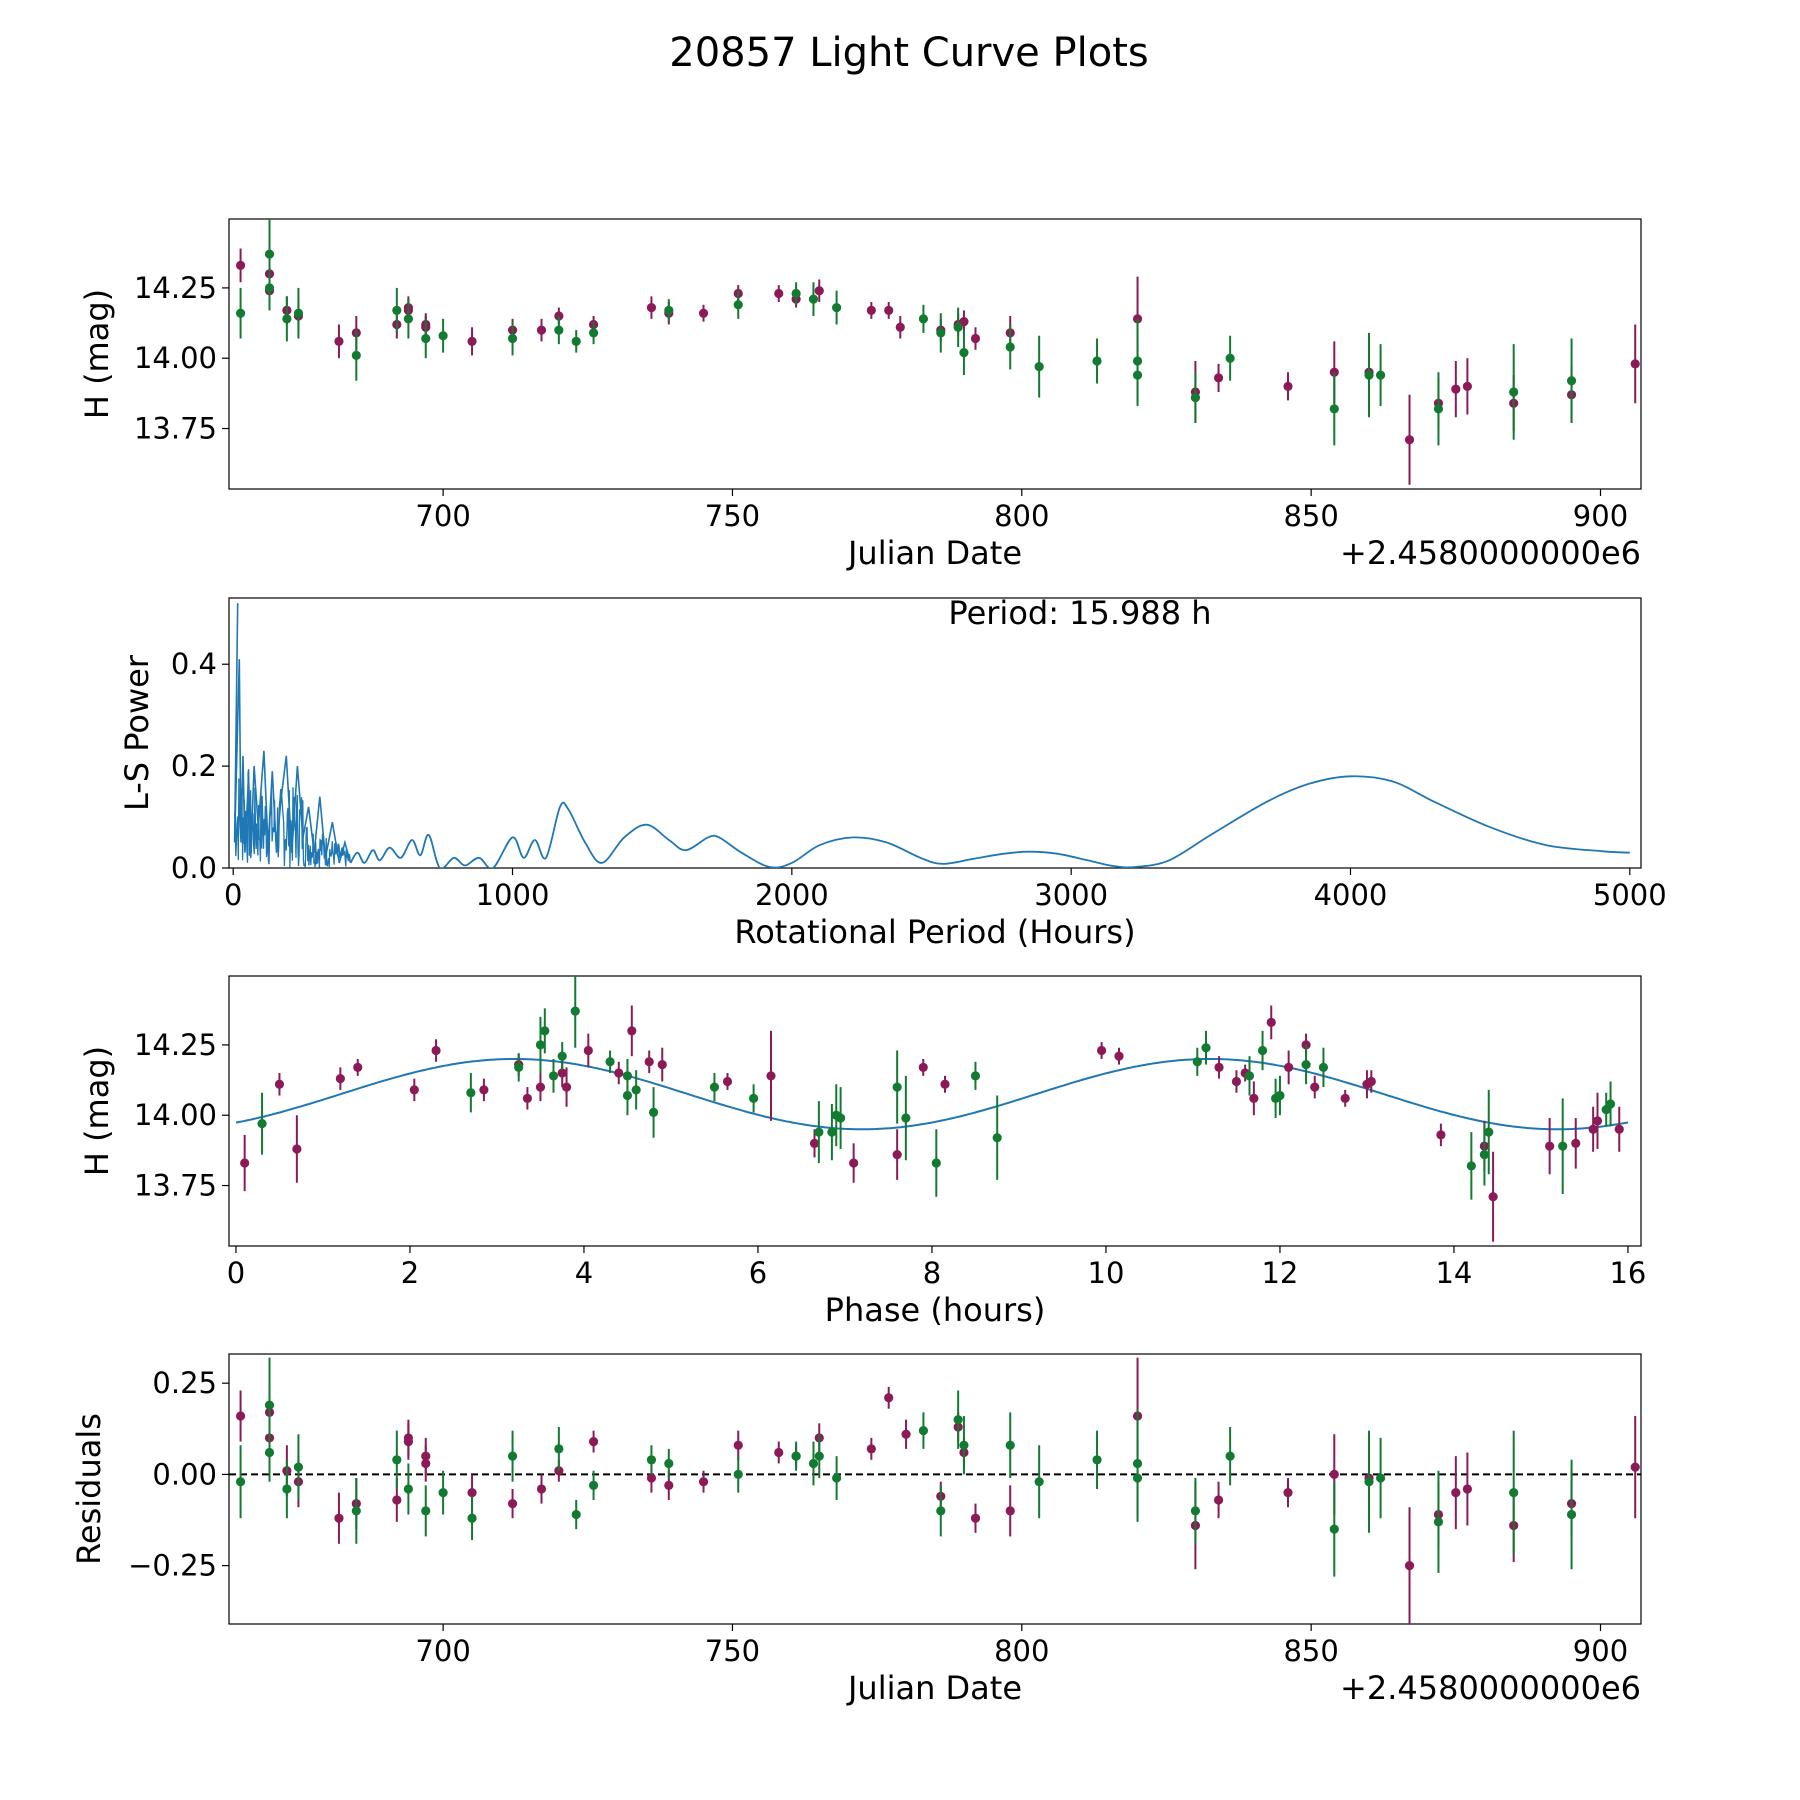 Image resolution: width=1800 pixels, height=1800 pixels. I want to click on periodogram-x-tick-label: 2000, so click(792, 895).